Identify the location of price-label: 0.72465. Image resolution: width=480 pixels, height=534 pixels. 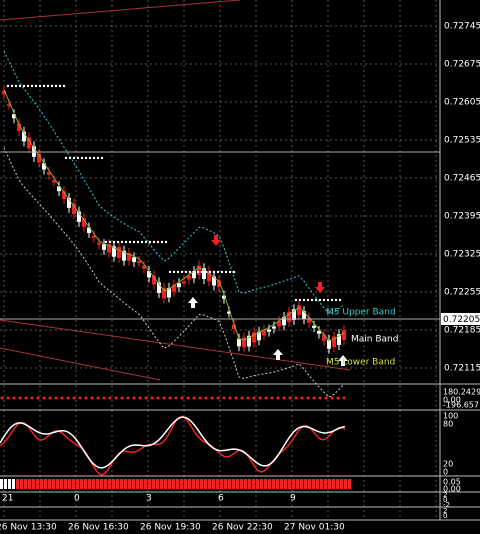
(462, 179).